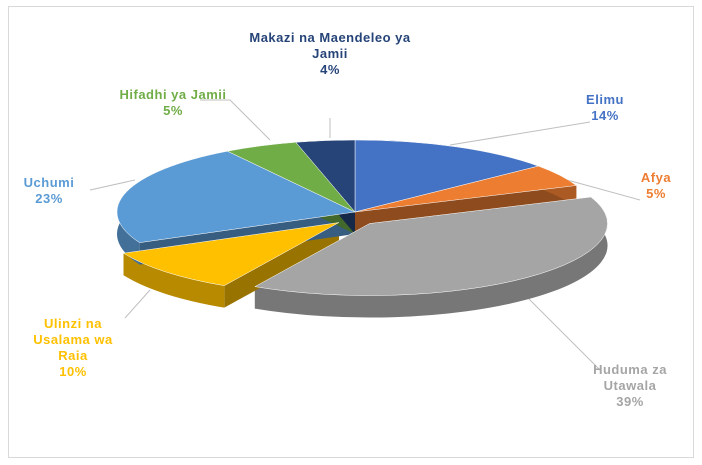  I want to click on data-label: Elimu 14%, so click(605, 108).